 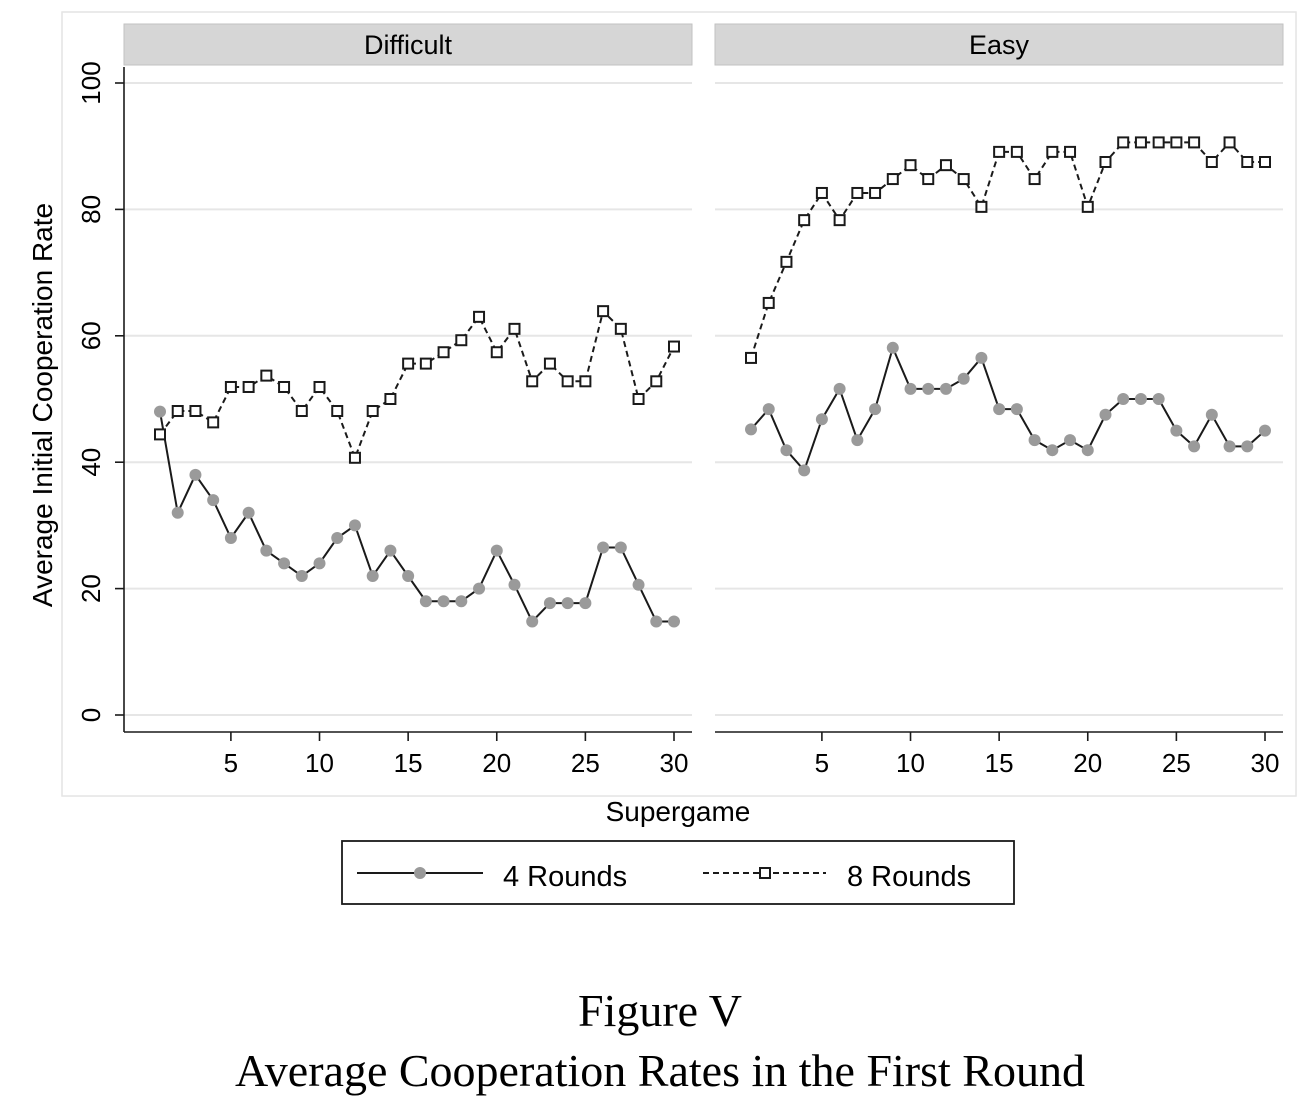 What do you see at coordinates (999, 44) in the screenshot?
I see `panel-strip-easy` at bounding box center [999, 44].